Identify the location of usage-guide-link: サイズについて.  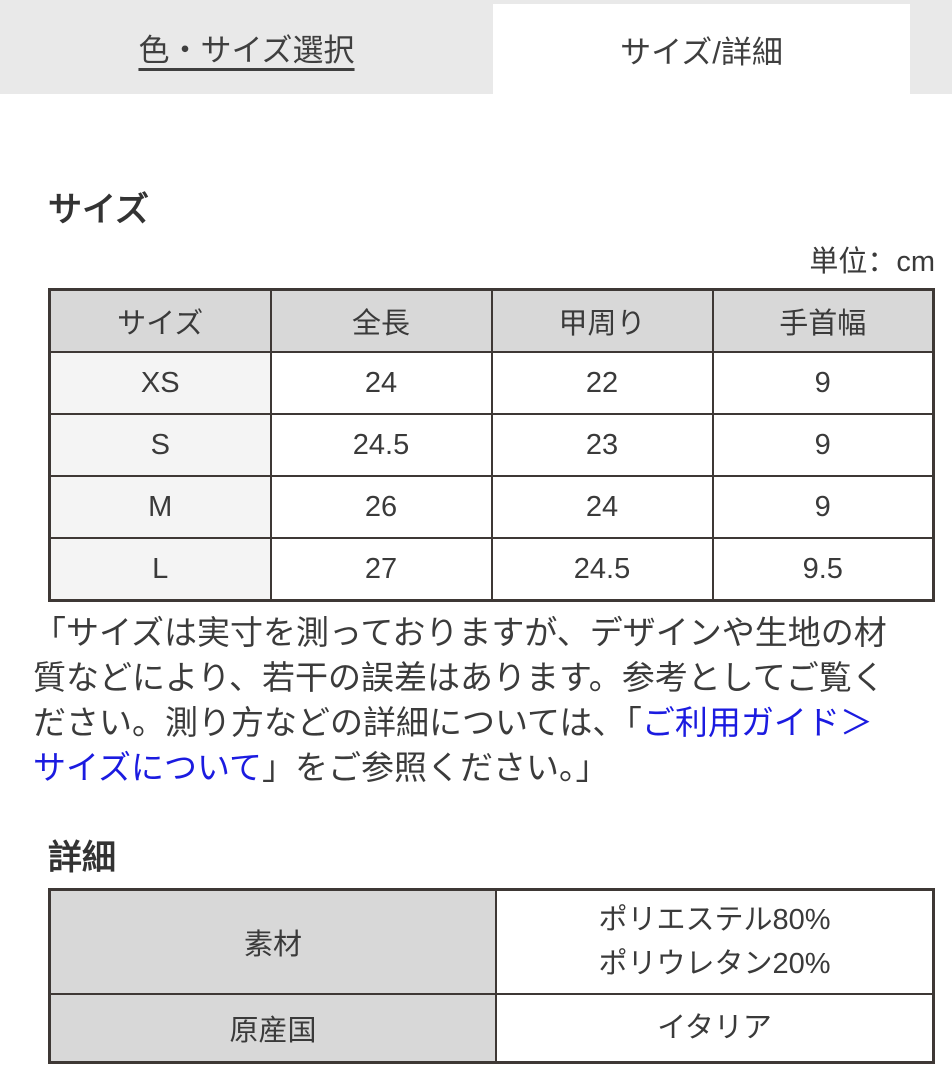
(148, 767).